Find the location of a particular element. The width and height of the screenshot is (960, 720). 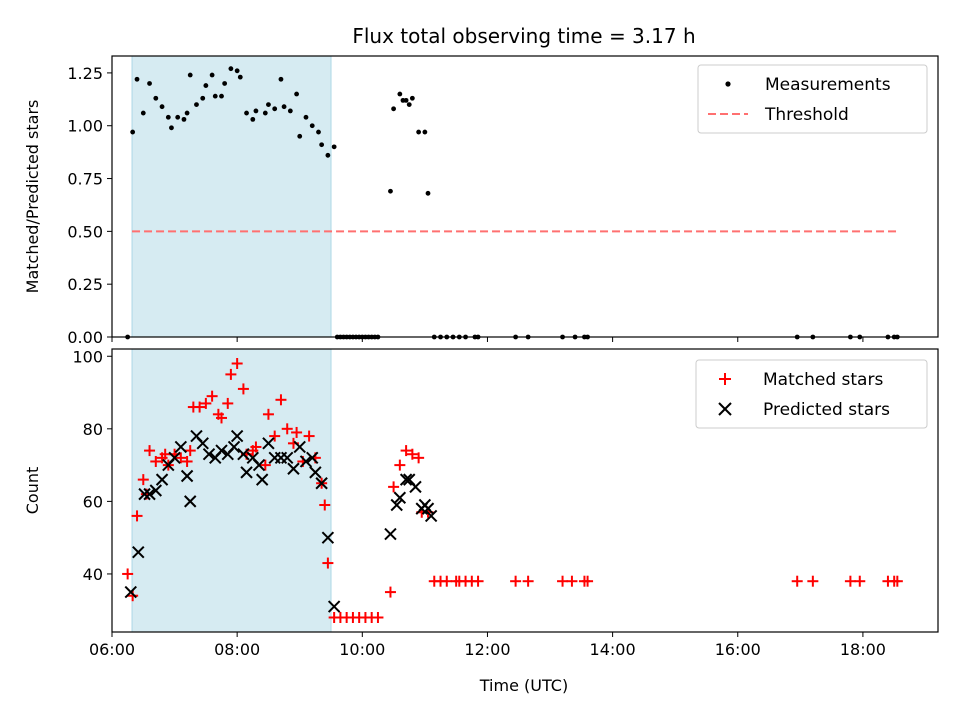

y-axis-label: Matched/Predicted stars is located at coordinates (32, 197).